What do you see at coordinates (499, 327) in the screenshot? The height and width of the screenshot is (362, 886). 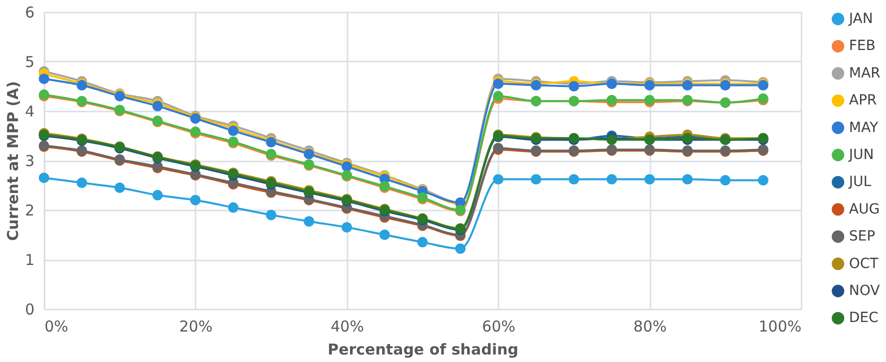 I see `x-tick-label: 60%` at bounding box center [499, 327].